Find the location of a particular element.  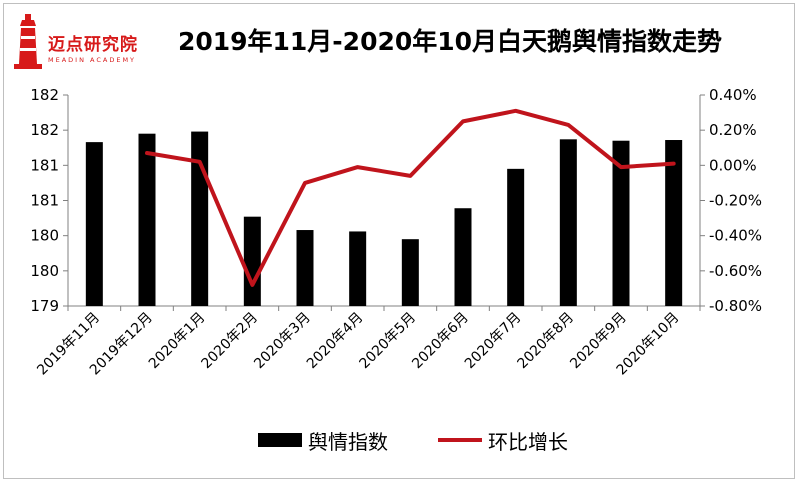

y-right-tick-label: -0.20% is located at coordinates (735, 201).